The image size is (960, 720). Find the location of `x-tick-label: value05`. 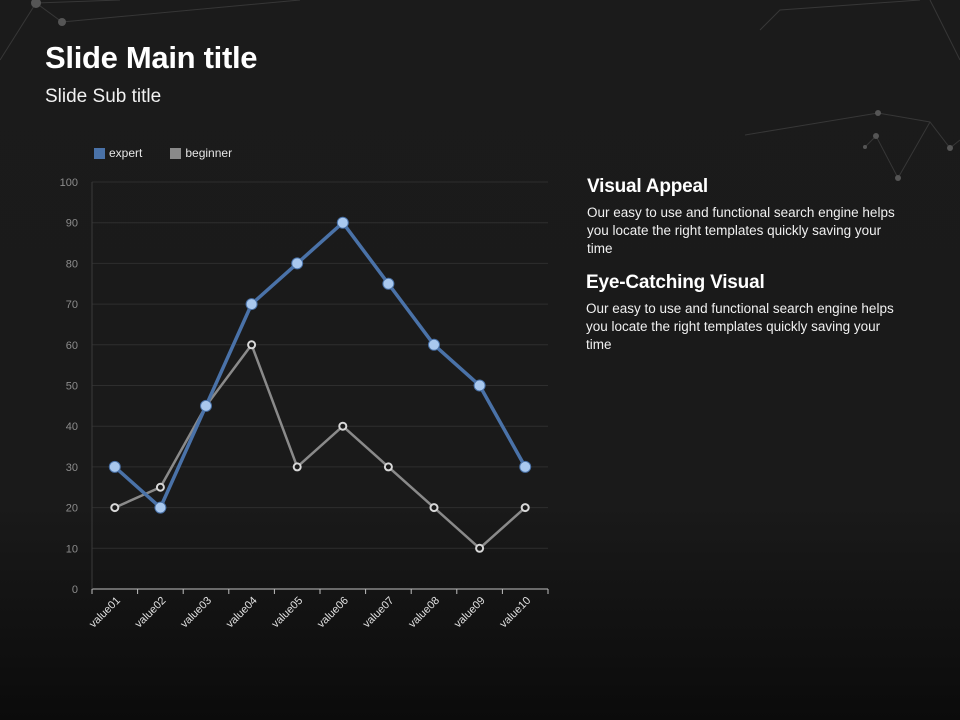

x-tick-label: value05 is located at coordinates (288, 613).